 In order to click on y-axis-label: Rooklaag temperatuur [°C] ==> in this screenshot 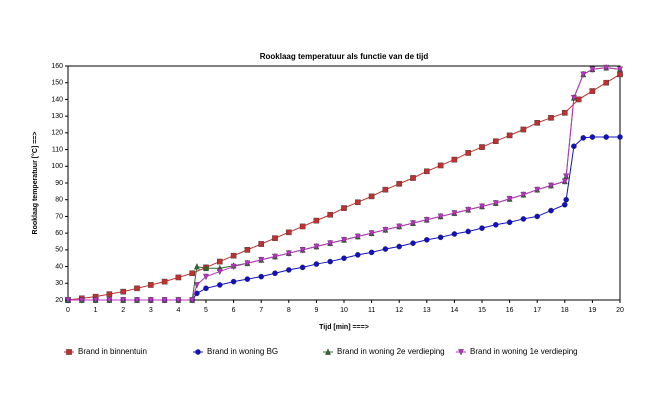, I will do `click(35, 183)`.